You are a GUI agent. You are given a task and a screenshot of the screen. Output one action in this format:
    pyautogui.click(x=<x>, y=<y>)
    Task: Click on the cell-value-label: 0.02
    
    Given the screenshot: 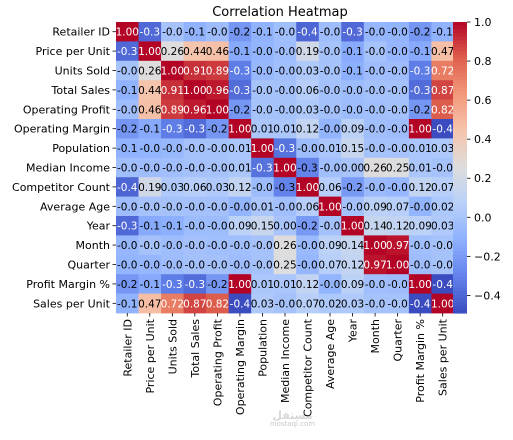 What is the action you would take?
    pyautogui.click(x=442, y=207)
    